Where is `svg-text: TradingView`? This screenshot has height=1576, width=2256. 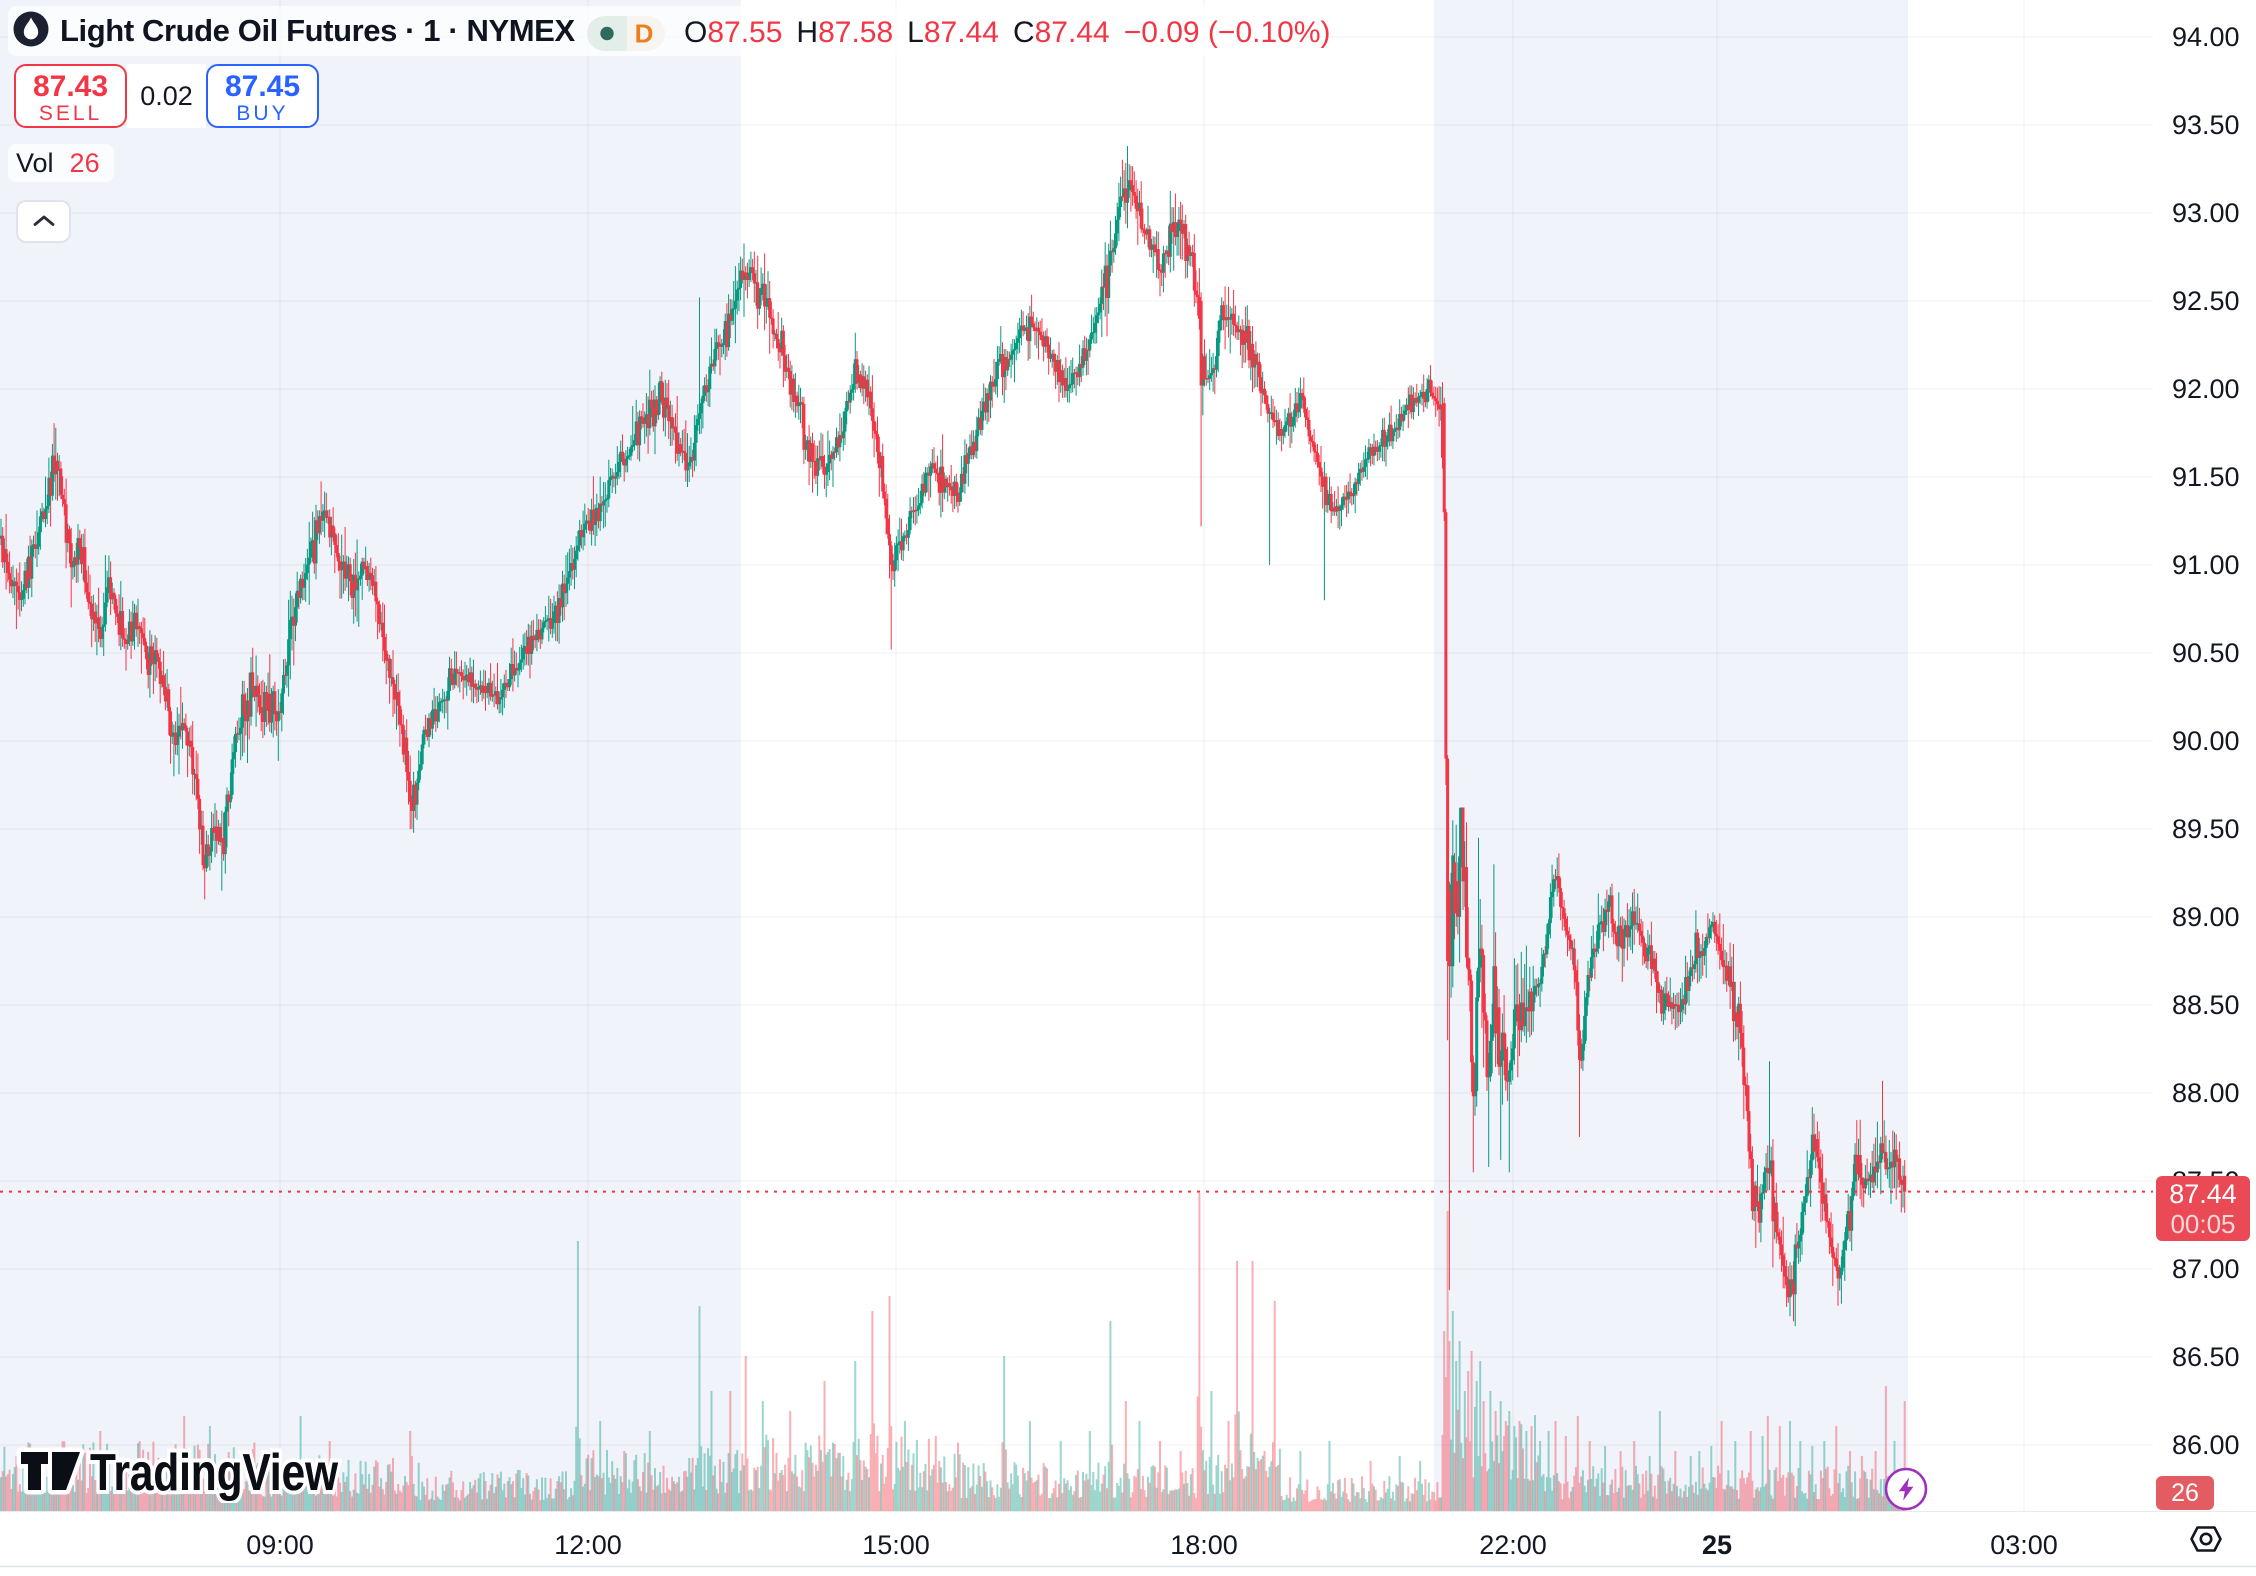
svg-text: TradingView is located at coordinates (214, 1473).